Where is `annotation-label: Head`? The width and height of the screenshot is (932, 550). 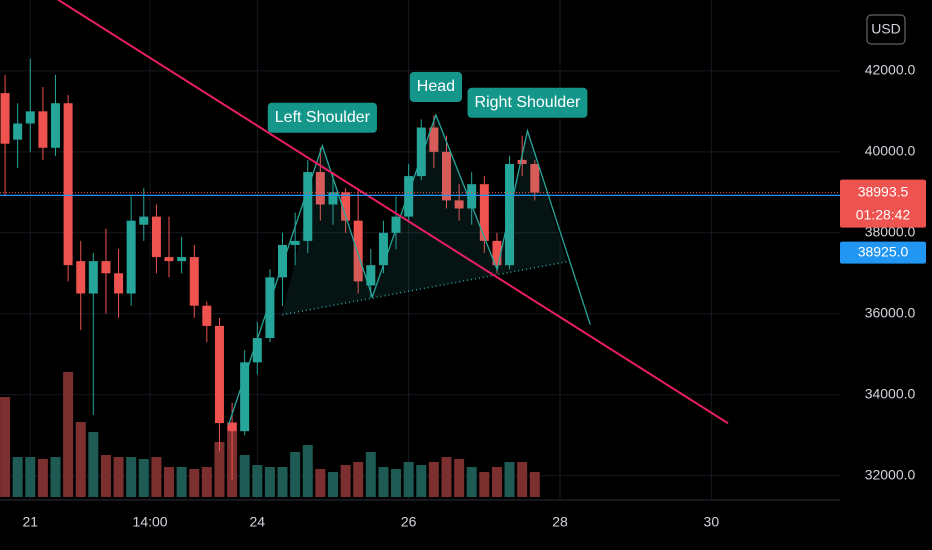 annotation-label: Head is located at coordinates (436, 86).